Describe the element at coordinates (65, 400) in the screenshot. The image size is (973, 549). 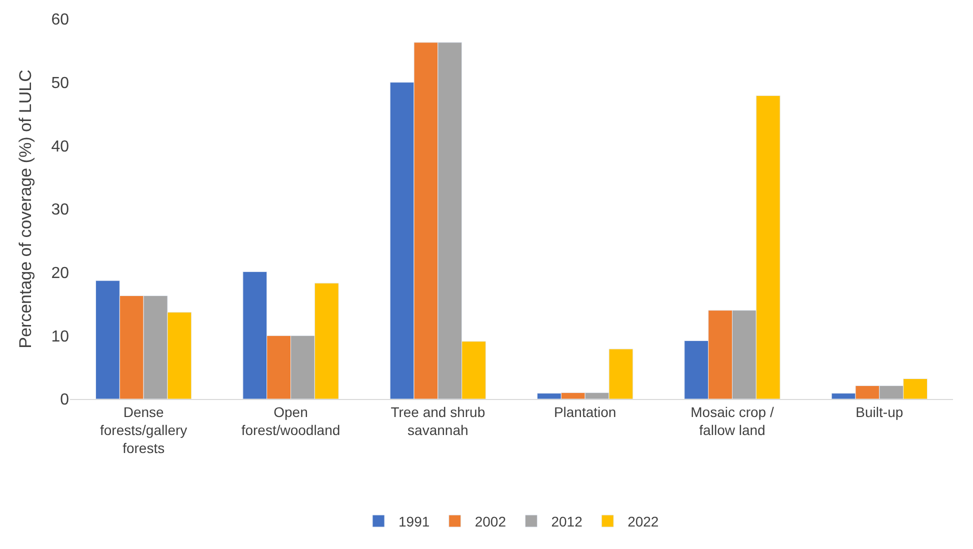
I see `y-tick-label: 0` at that location.